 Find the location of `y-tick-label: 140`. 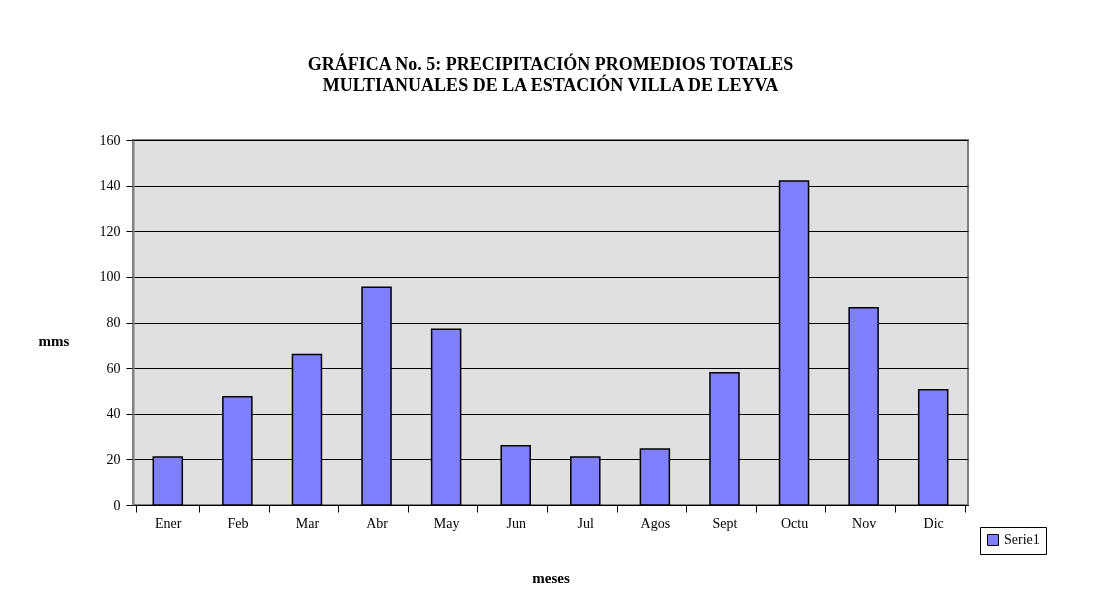

y-tick-label: 140 is located at coordinates (110, 186).